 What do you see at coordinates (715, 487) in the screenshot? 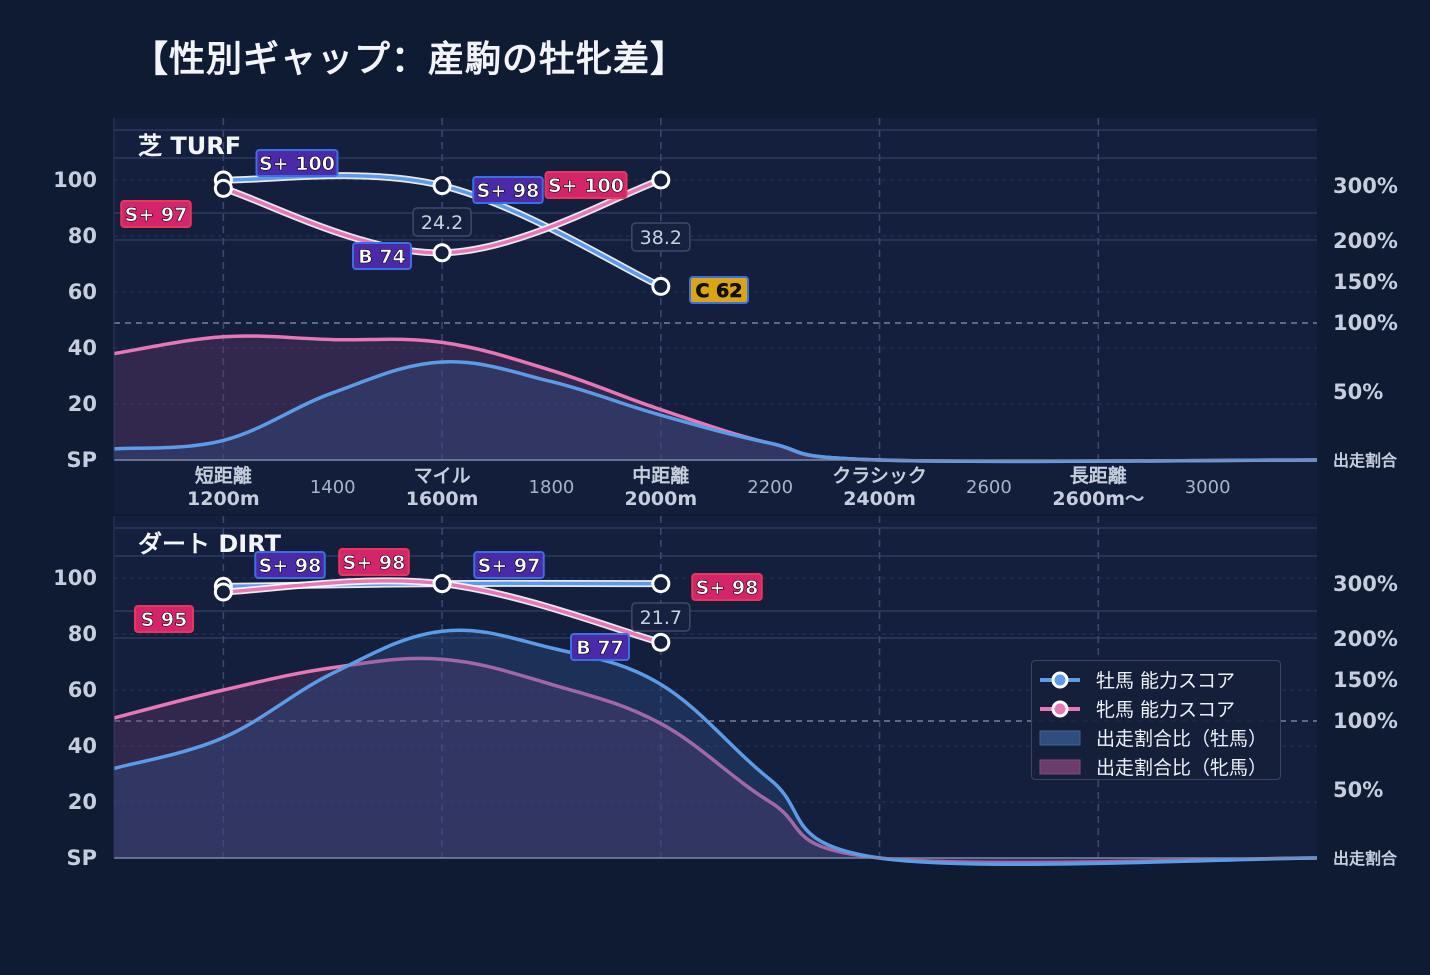
I see `x-axis-band` at bounding box center [715, 487].